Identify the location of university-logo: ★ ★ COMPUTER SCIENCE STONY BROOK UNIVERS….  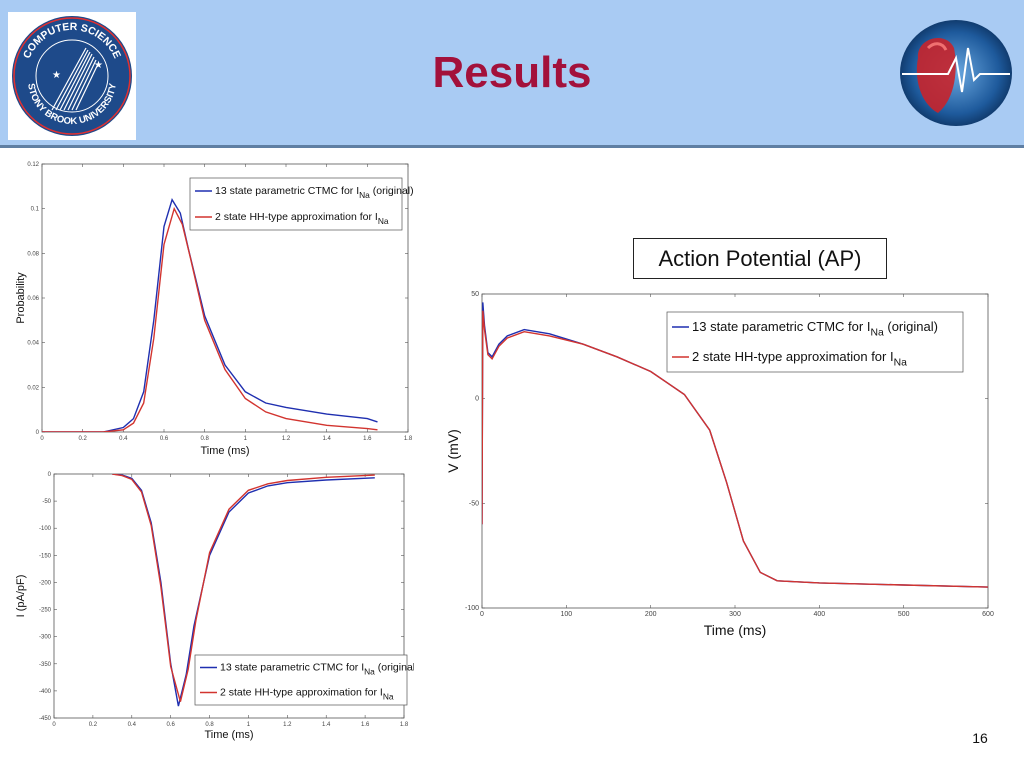
(72, 76).